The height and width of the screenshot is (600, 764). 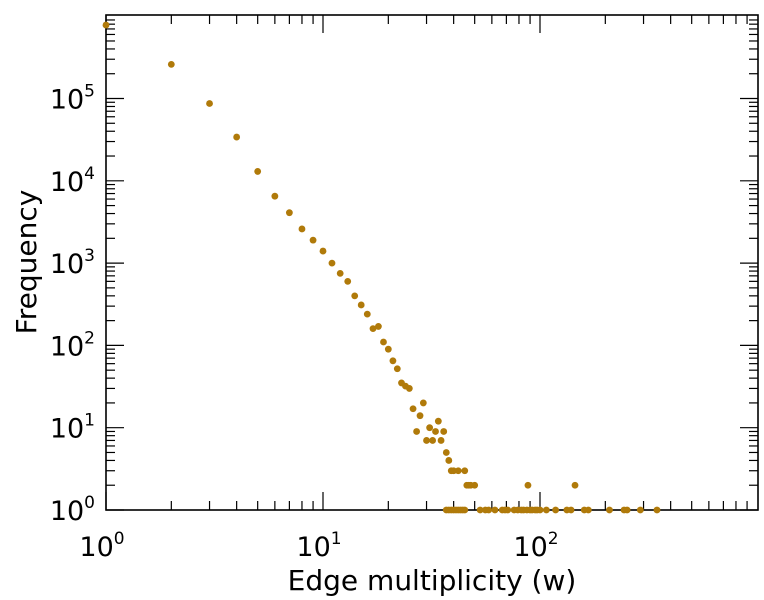 What do you see at coordinates (72, 305) in the screenshot?
I see `y-tick-labels: 100 101 102 103 104 105` at bounding box center [72, 305].